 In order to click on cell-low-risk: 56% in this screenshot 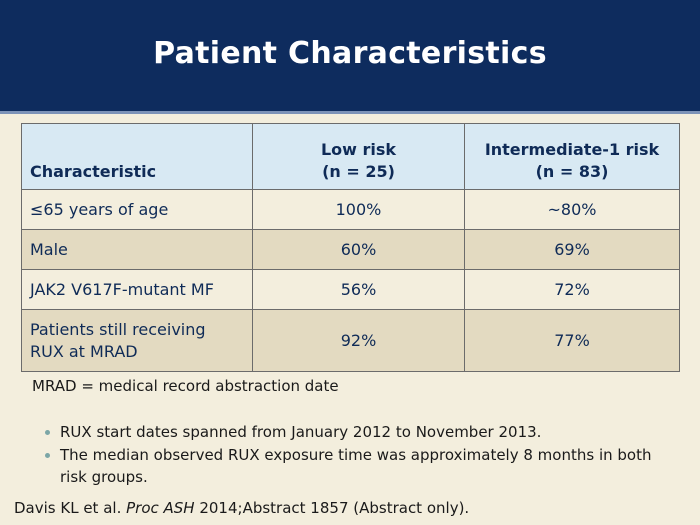, I will do `click(358, 289)`.